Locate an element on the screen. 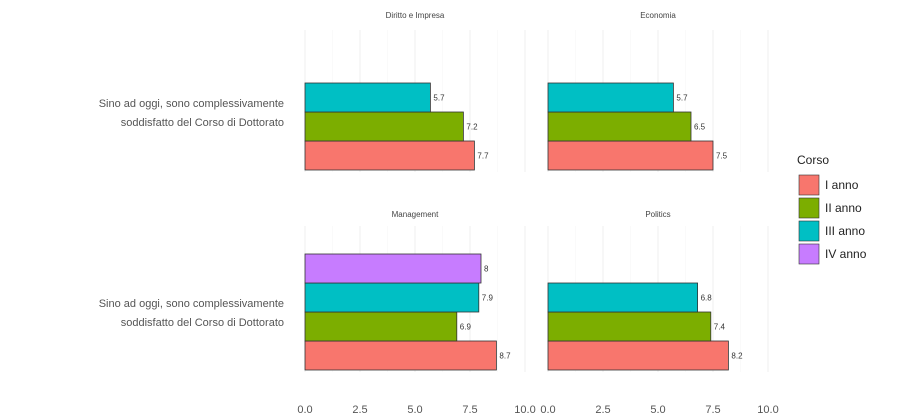 The image size is (912, 419). facet-panel: Management 8.7 6.9 7.9 8 is located at coordinates (415, 291).